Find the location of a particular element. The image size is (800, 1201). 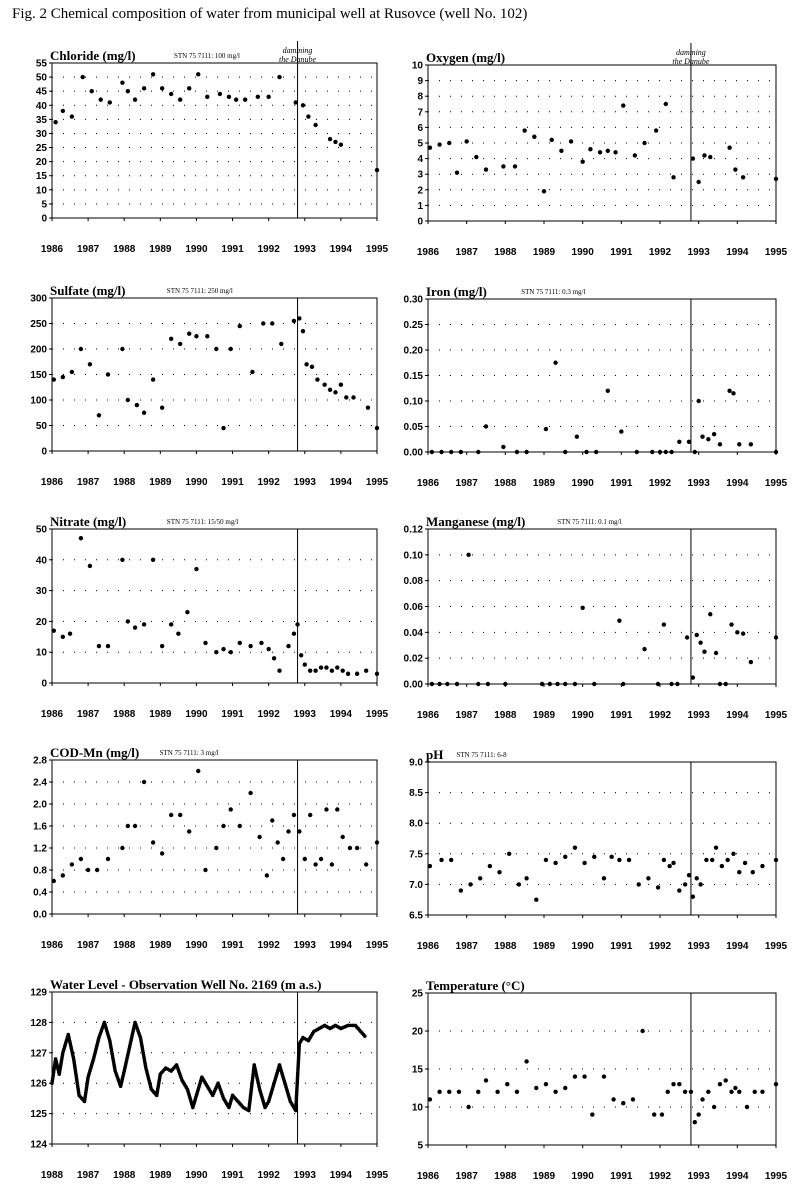

y-tick-label: 10 is located at coordinates (42, 653).